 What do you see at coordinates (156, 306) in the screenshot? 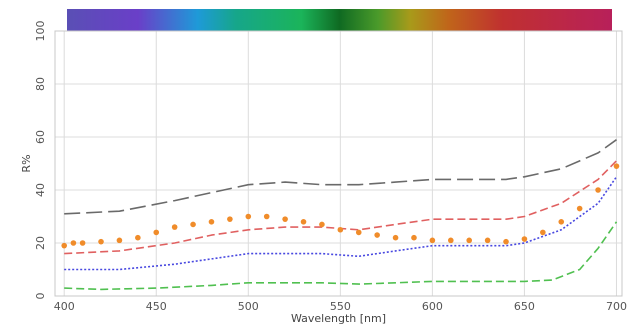
I see `x-tick-label-450: 450` at bounding box center [156, 306].